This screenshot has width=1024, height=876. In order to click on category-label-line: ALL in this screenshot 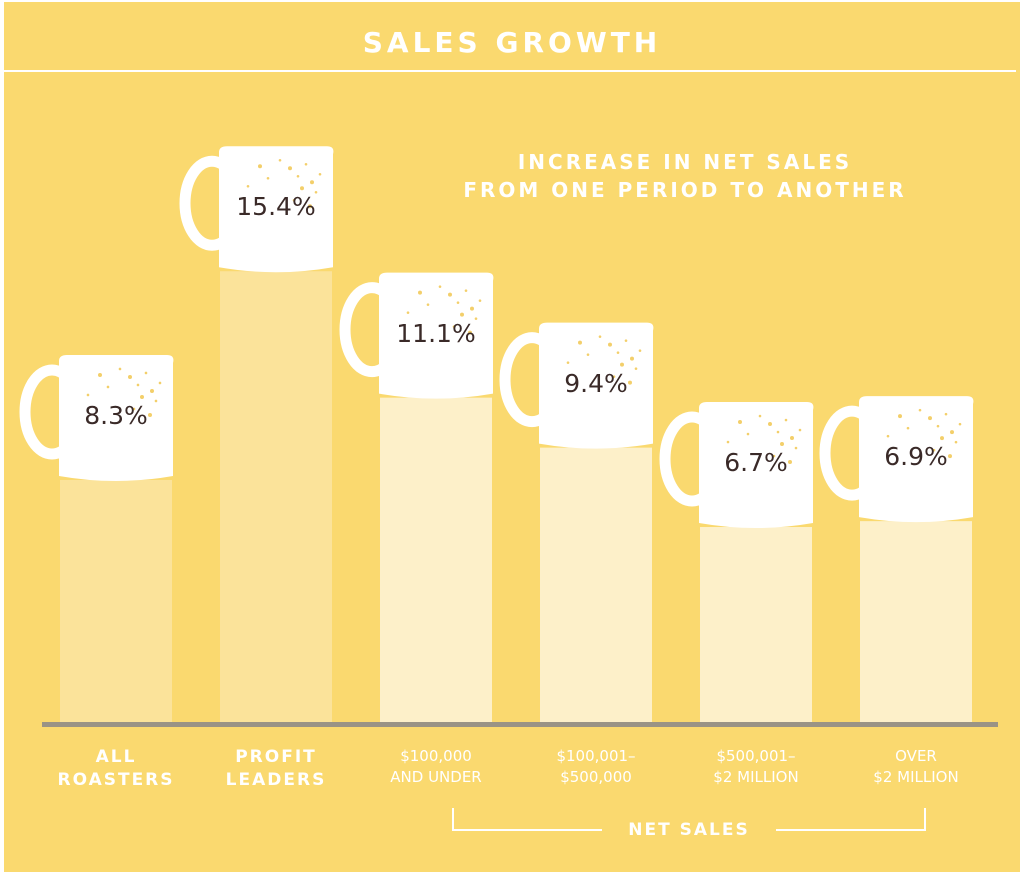, I will do `click(116, 757)`.